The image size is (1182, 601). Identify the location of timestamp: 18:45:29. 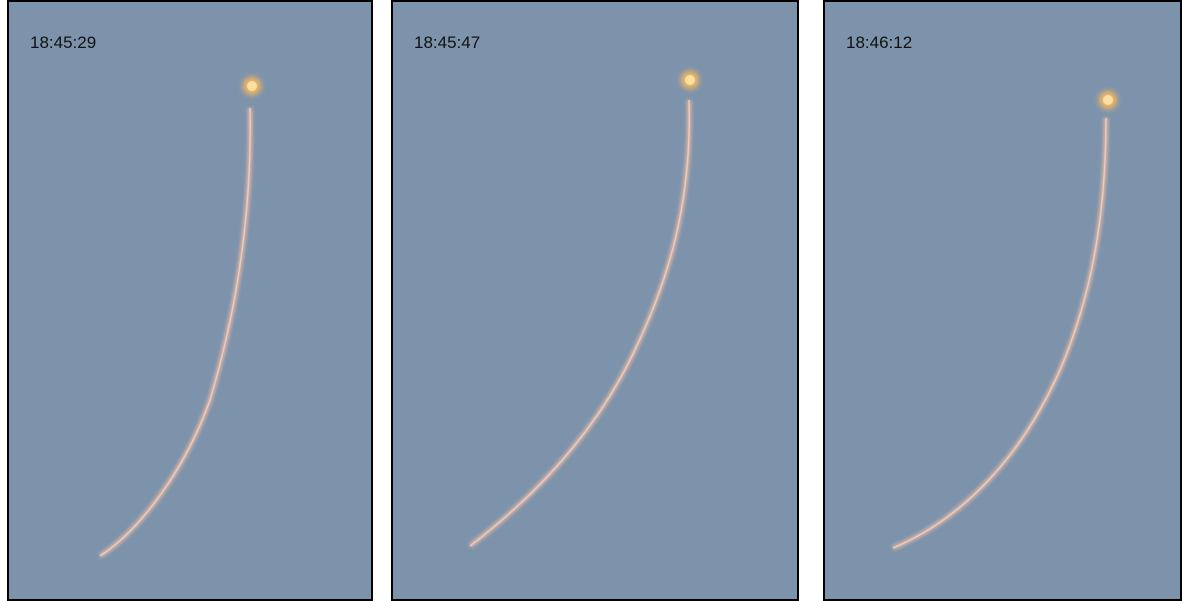
(63, 42).